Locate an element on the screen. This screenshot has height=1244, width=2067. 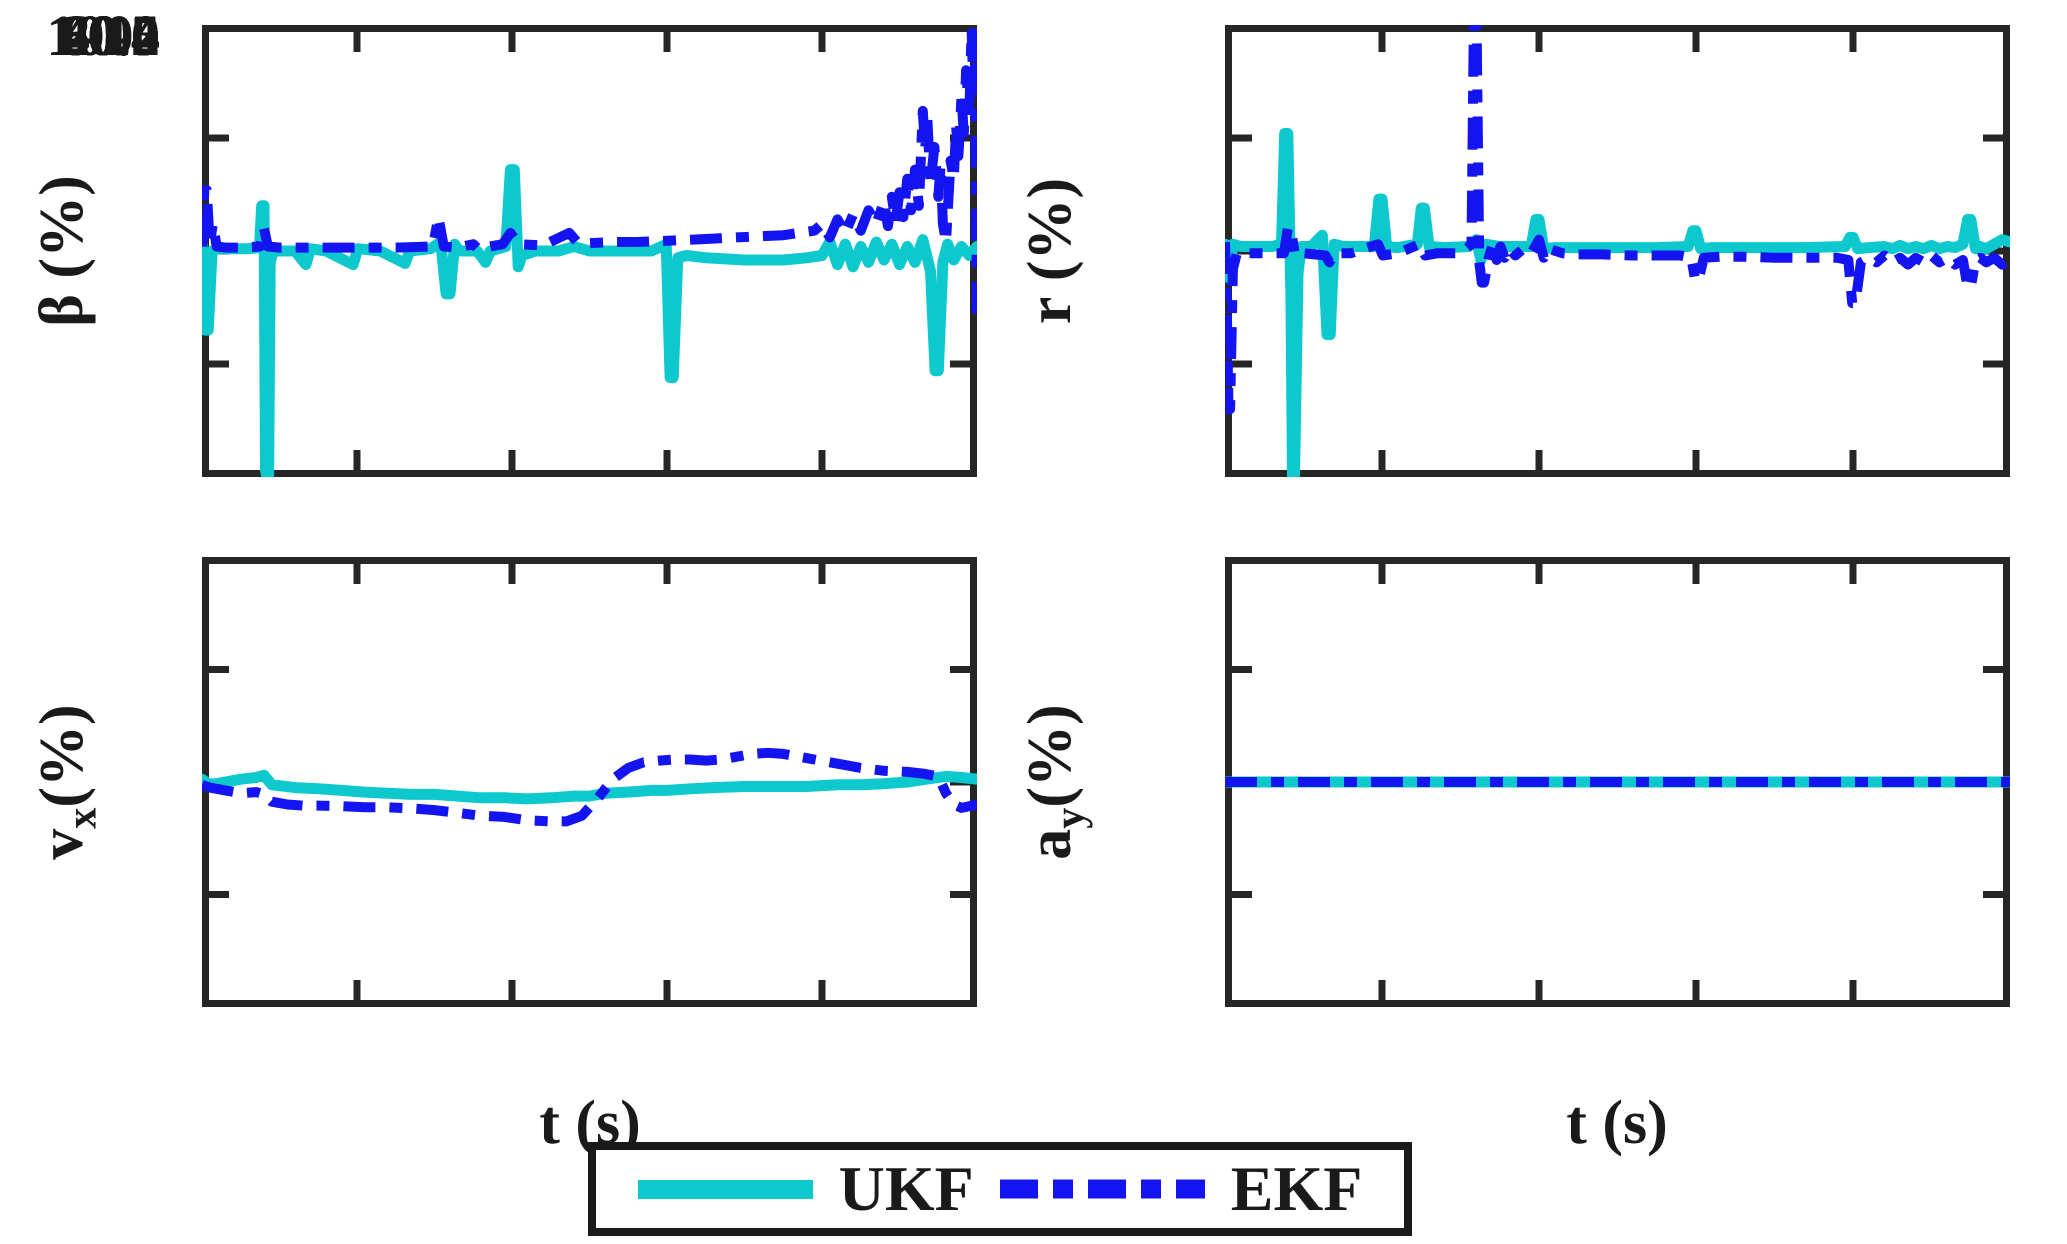
y-tick-label: -10 is located at coordinates (121, 35).